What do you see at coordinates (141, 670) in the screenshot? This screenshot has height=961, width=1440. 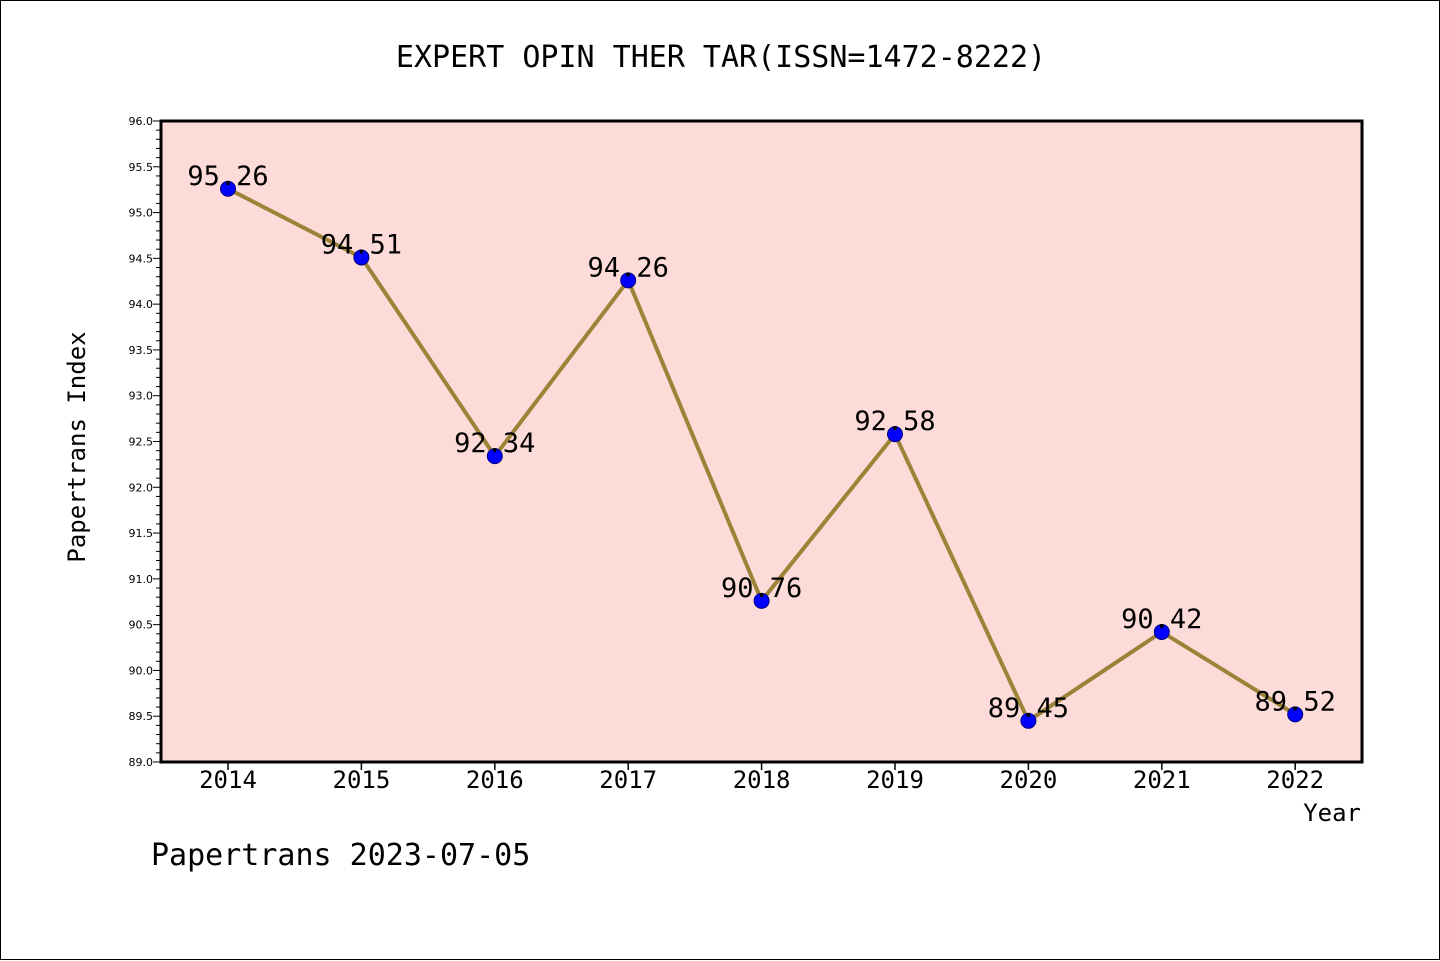 I see `y-tick-label: 90.0` at bounding box center [141, 670].